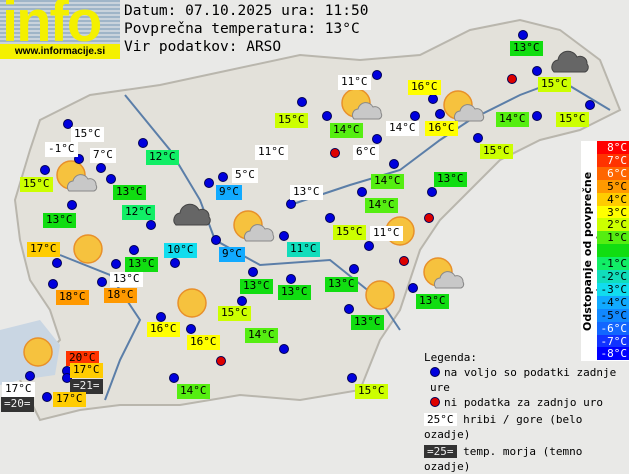 The height and width of the screenshot is (474, 629). What do you see at coordinates (246, 11) in the screenshot?
I see `date-line: Datum: 07.10.2025 ura: 11:50` at bounding box center [246, 11].